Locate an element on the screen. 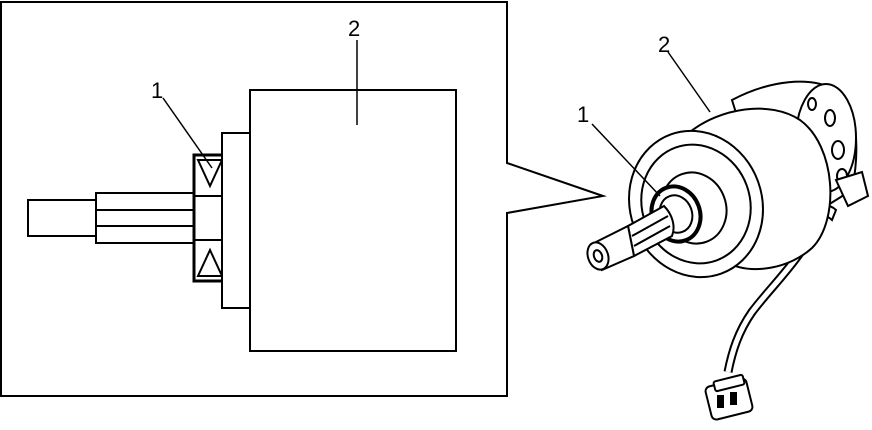 This screenshot has height=430, width=872. assembly-connector is located at coordinates (729, 397).